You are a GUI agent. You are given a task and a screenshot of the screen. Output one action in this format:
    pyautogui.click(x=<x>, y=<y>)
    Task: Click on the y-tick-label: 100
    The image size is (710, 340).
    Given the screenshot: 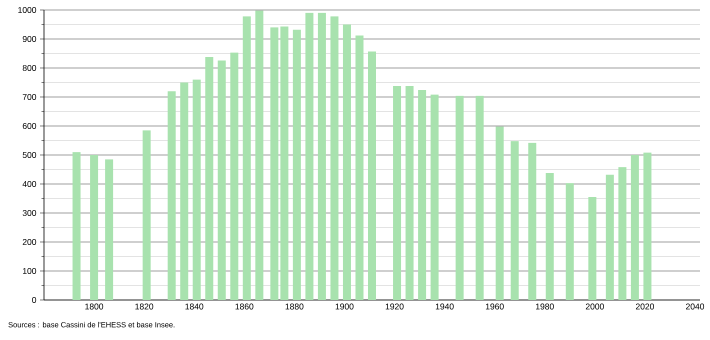 What is the action you would take?
    pyautogui.click(x=29, y=271)
    